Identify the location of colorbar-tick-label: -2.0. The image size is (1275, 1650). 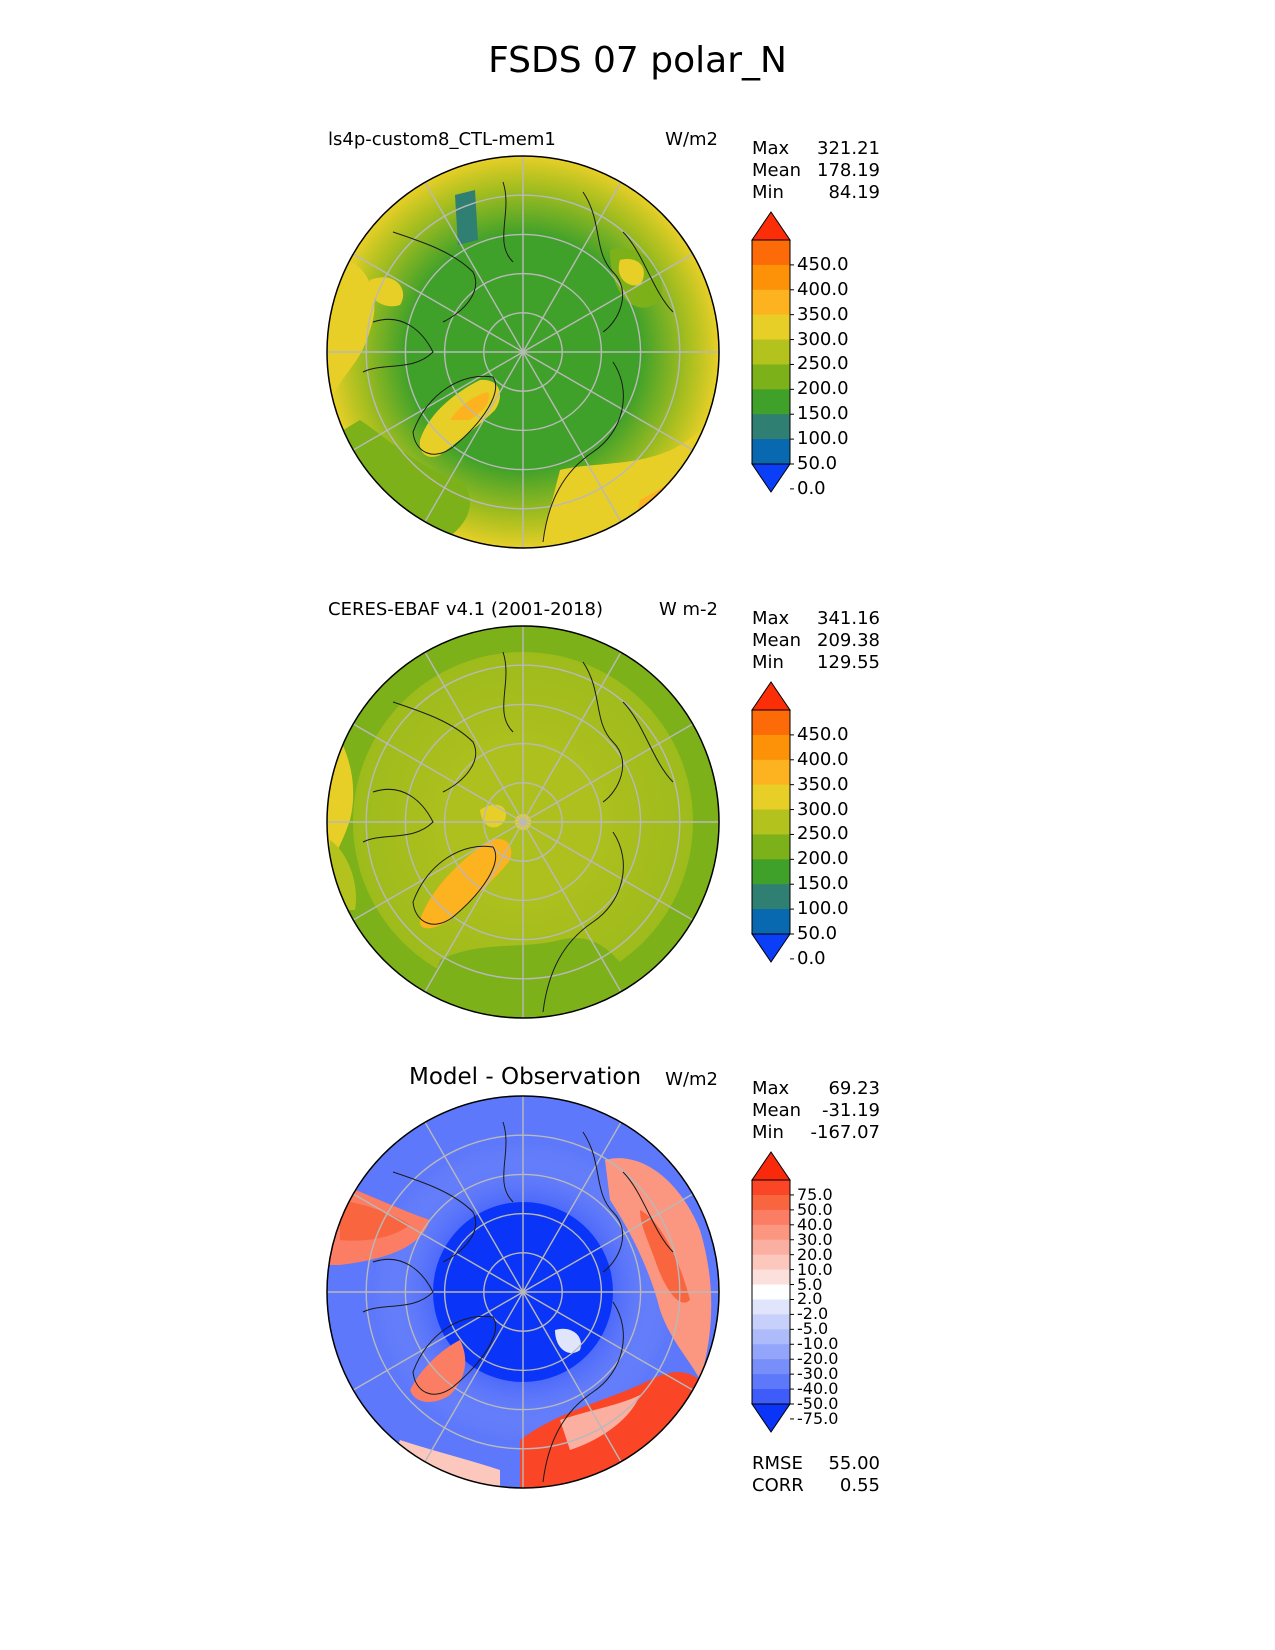
(813, 1314).